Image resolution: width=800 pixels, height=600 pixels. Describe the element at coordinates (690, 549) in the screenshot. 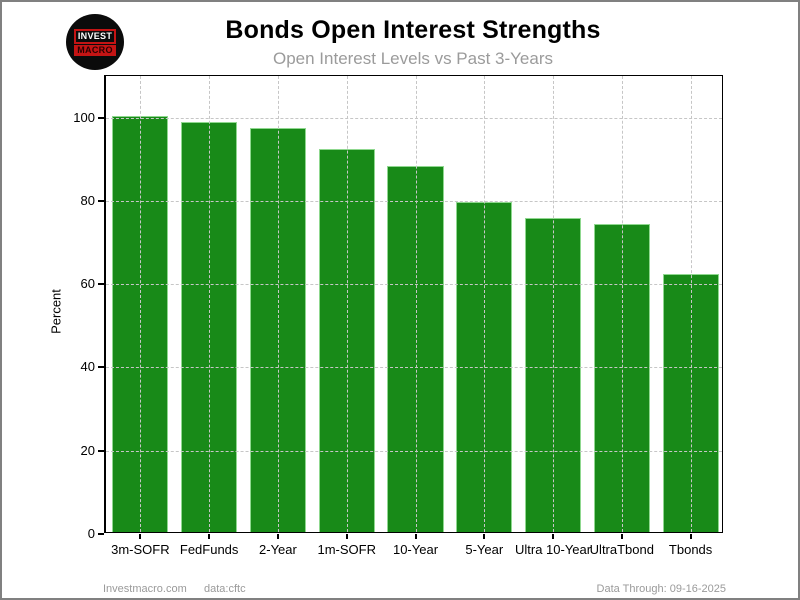

I see `x-tick-label: Tbonds` at that location.